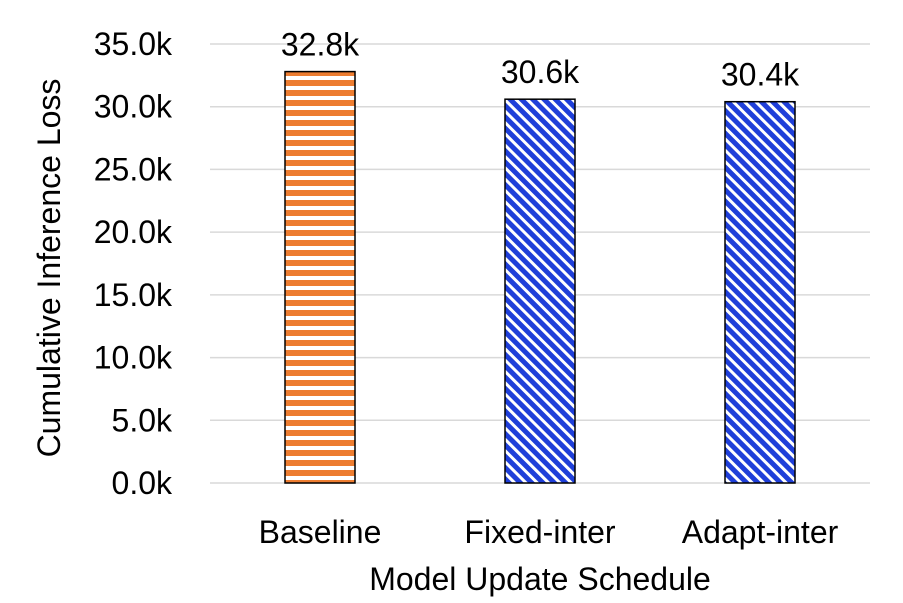 The width and height of the screenshot is (903, 603). I want to click on value-label: 32.8k, so click(320, 45).